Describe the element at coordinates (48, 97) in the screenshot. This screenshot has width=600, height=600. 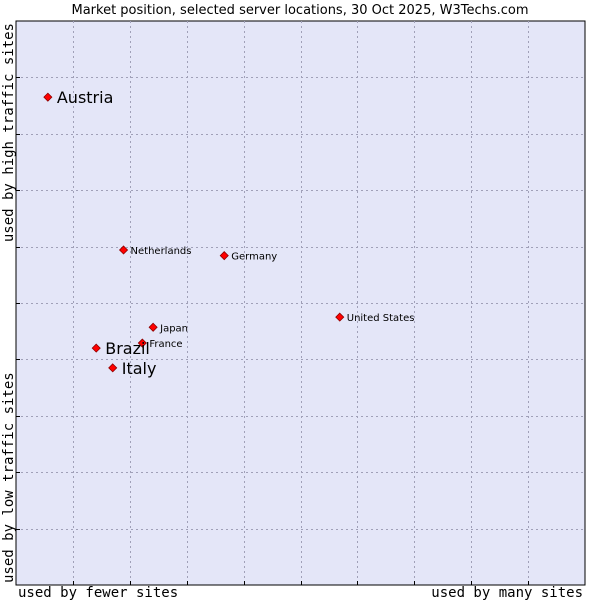
I see `point-marker-austria` at that location.